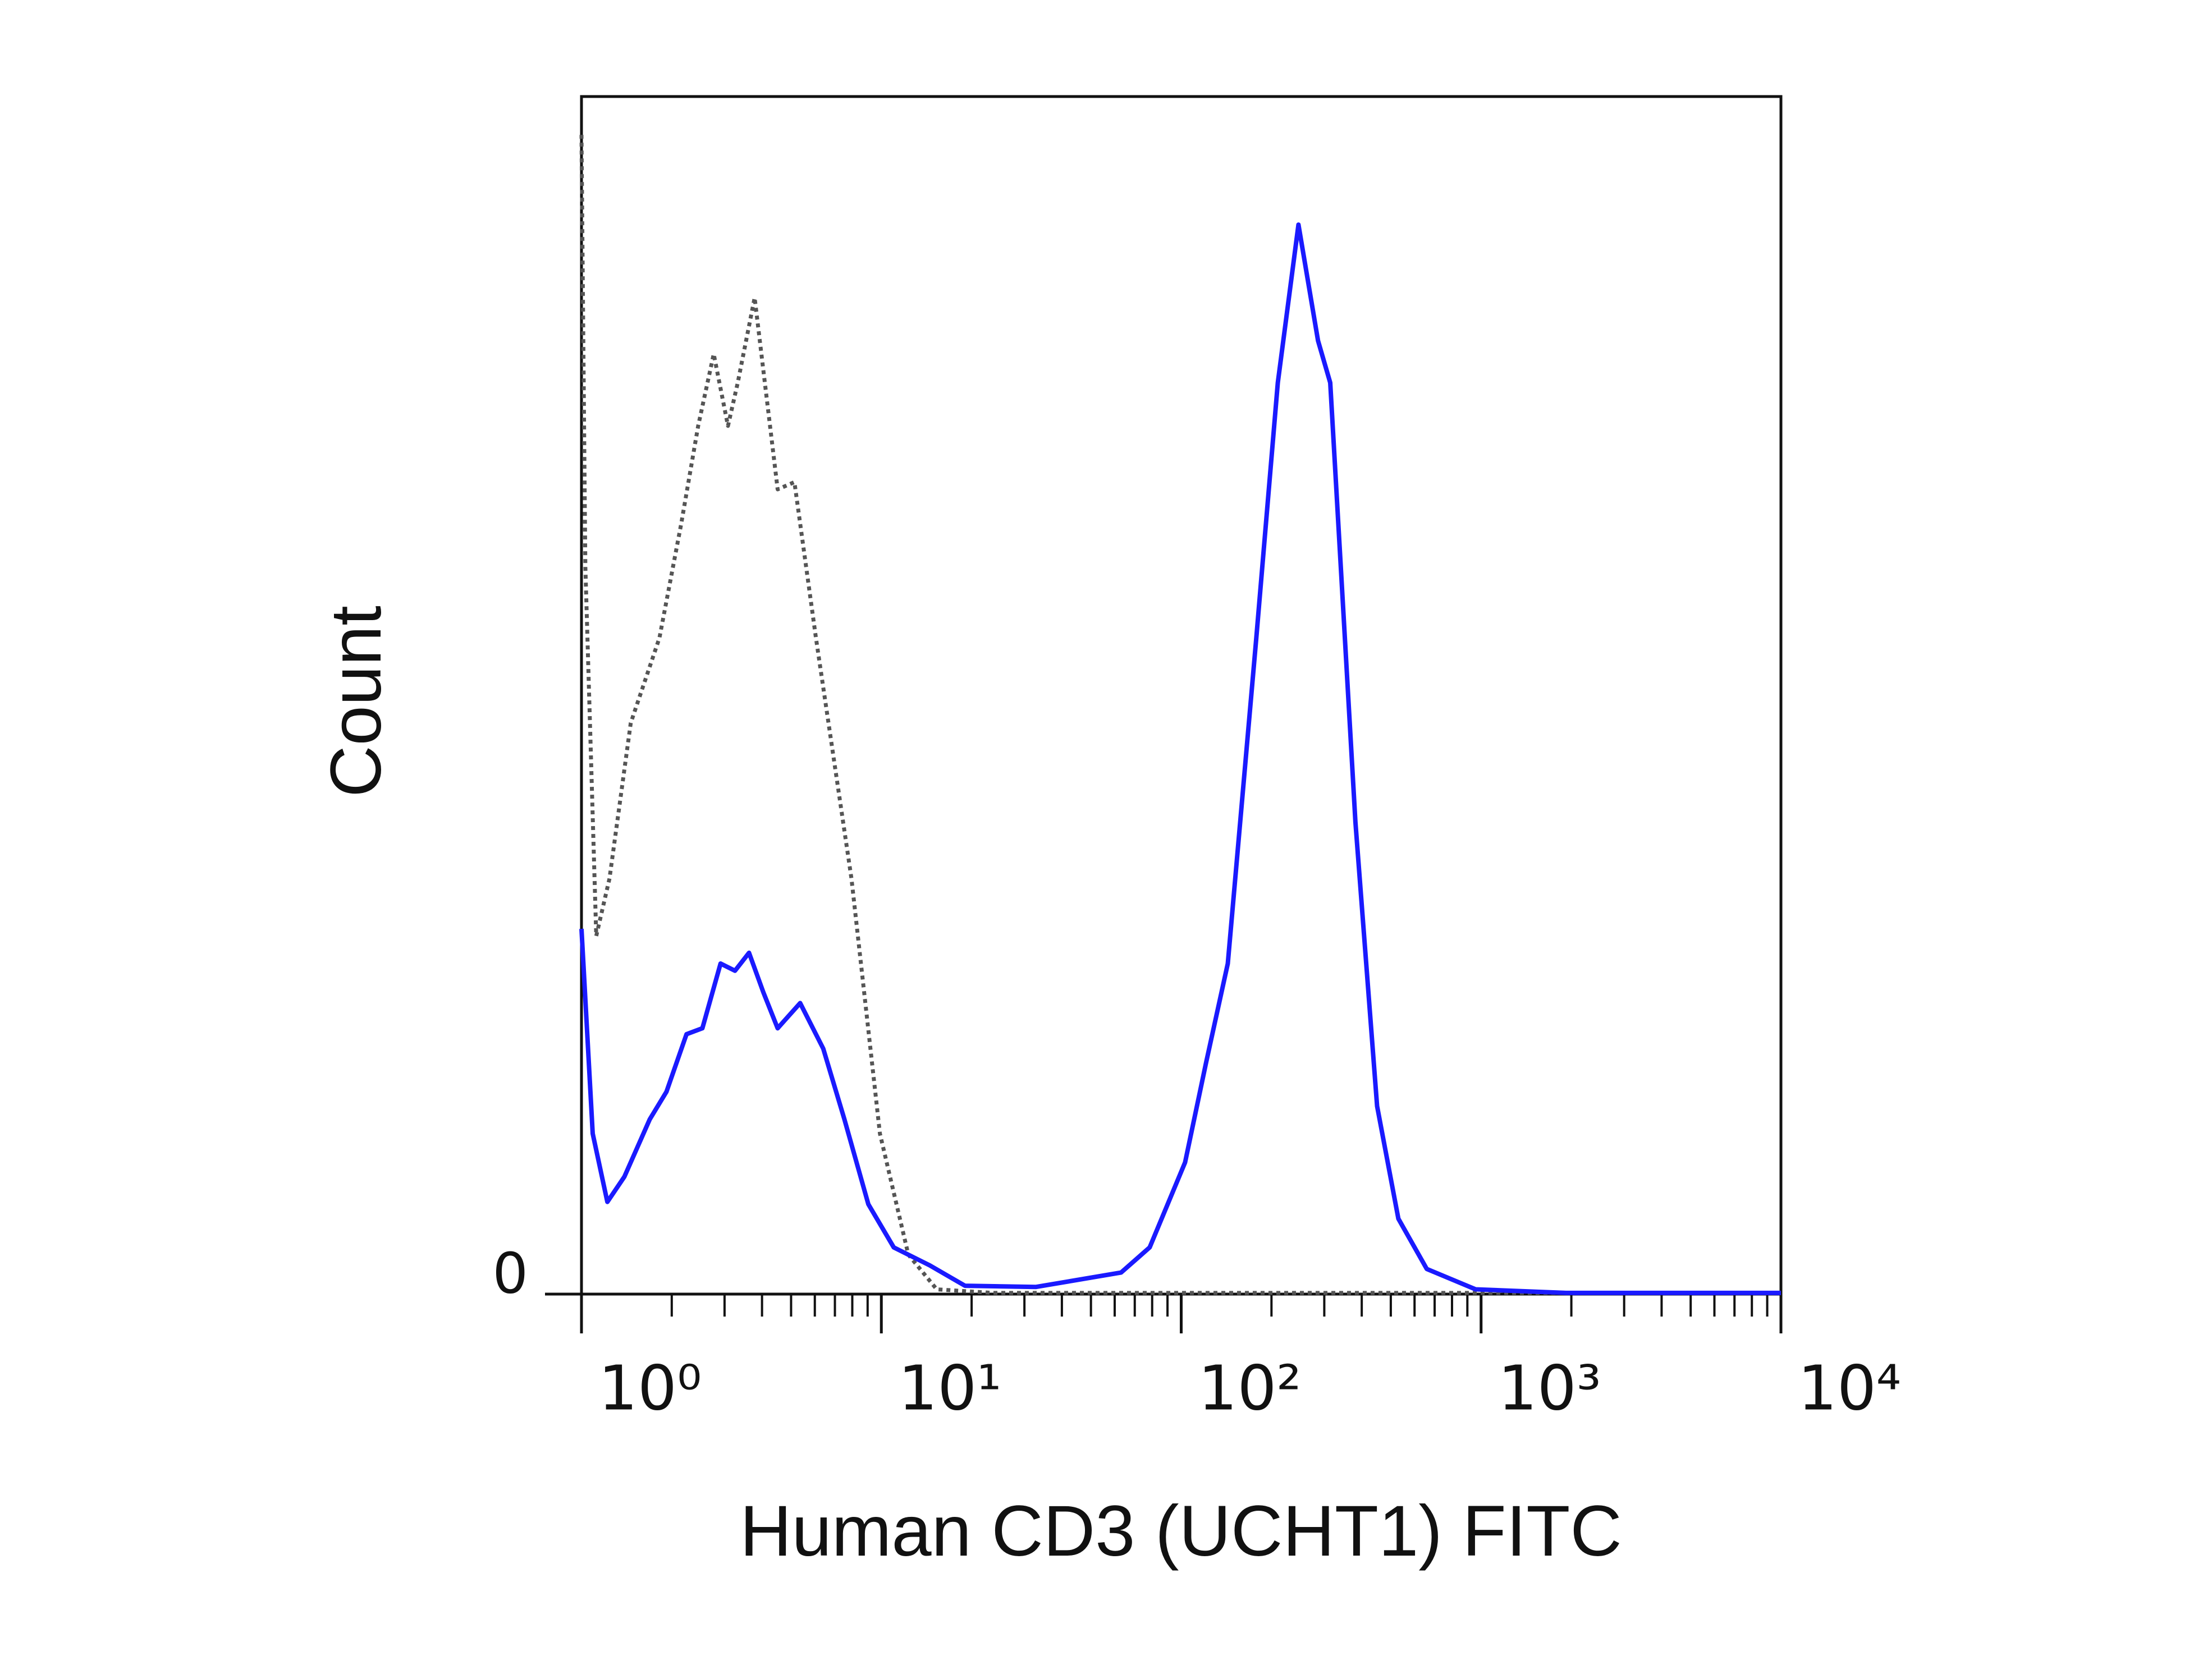  I want to click on x-tick-label: 10², so click(1250, 1388).